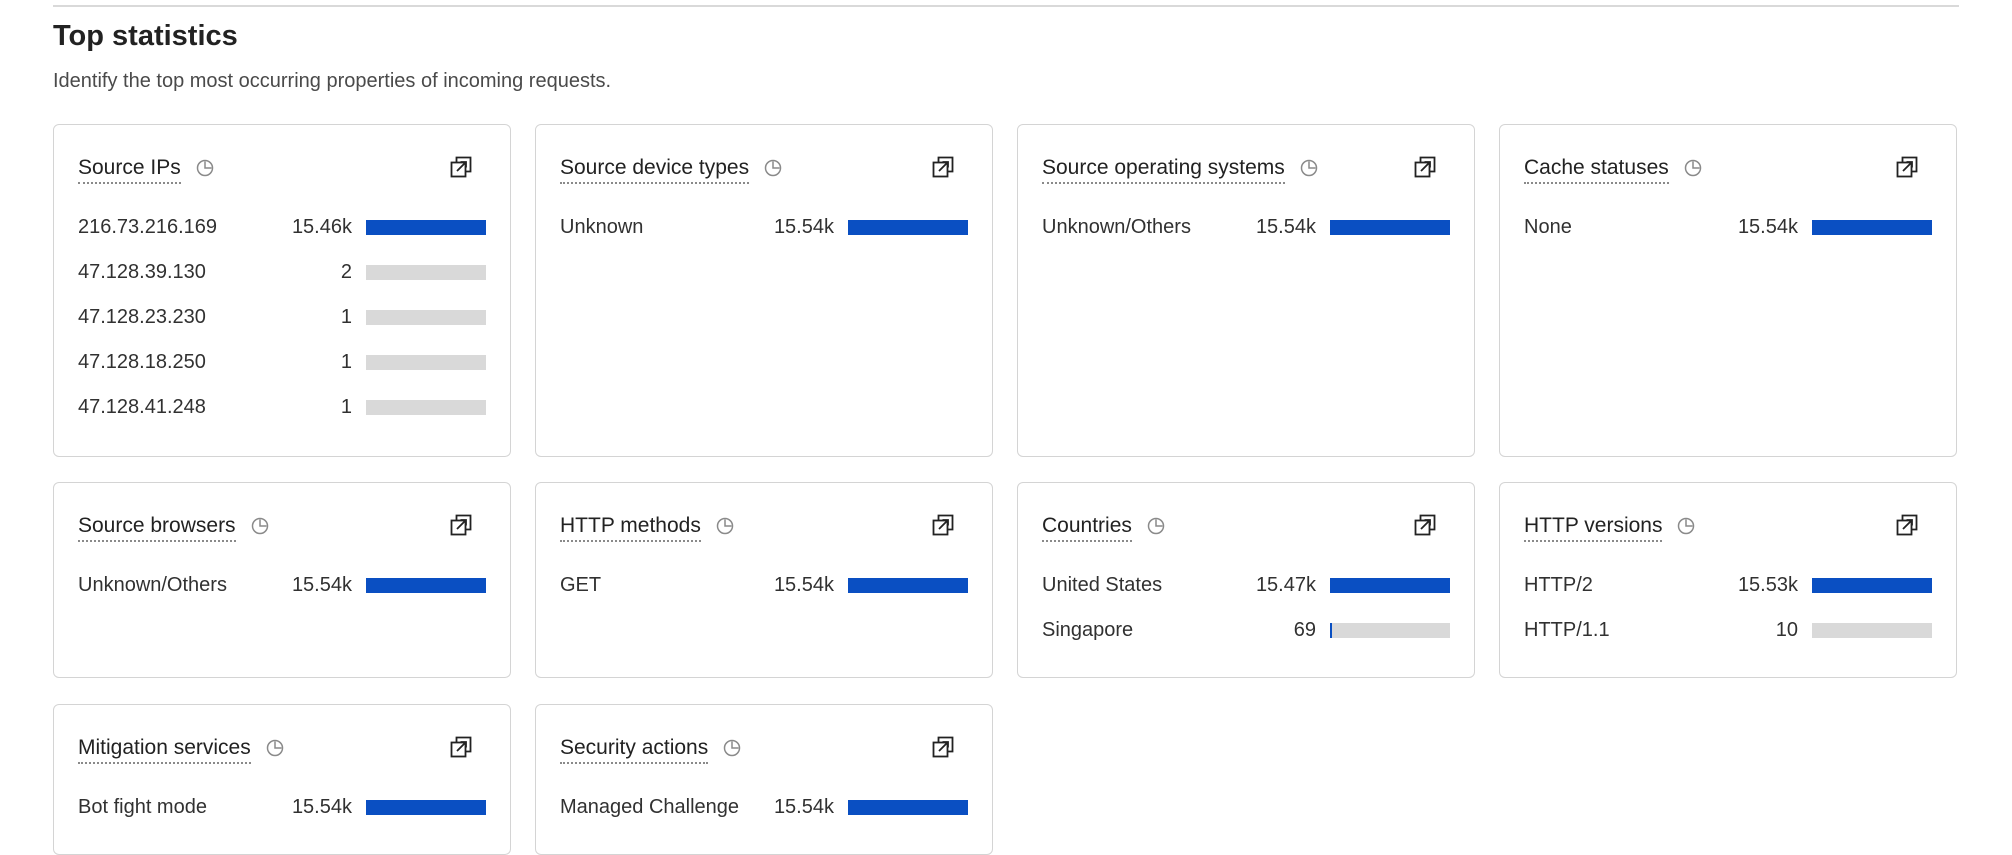 This screenshot has width=2012, height=855. What do you see at coordinates (1102, 585) in the screenshot?
I see `row-label: United States` at bounding box center [1102, 585].